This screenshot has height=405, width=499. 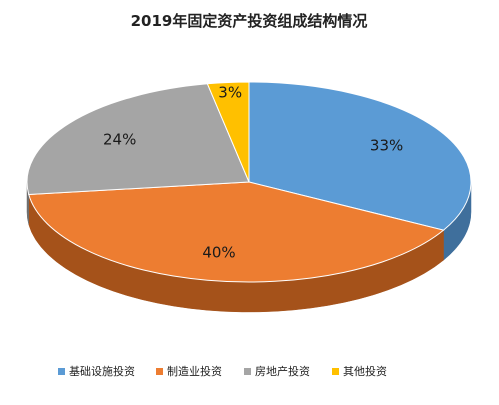 I want to click on legend-item-1: 制造业投资, so click(x=189, y=371).